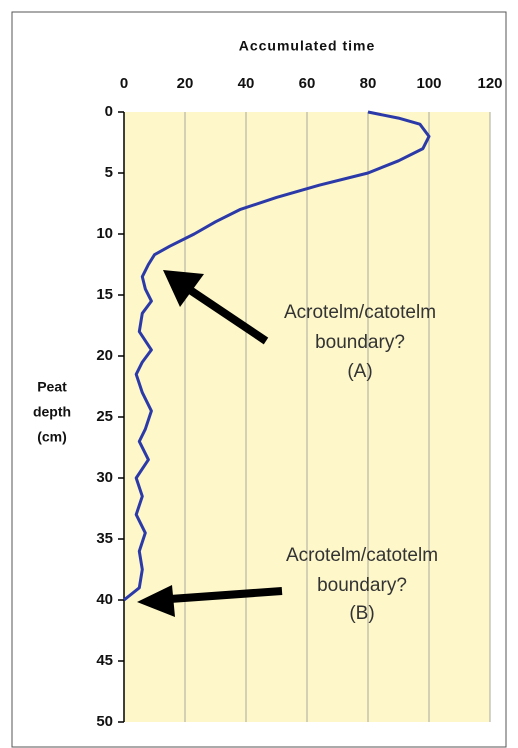 Image resolution: width=518 pixels, height=748 pixels. I want to click on x-tick-label: 60, so click(307, 83).